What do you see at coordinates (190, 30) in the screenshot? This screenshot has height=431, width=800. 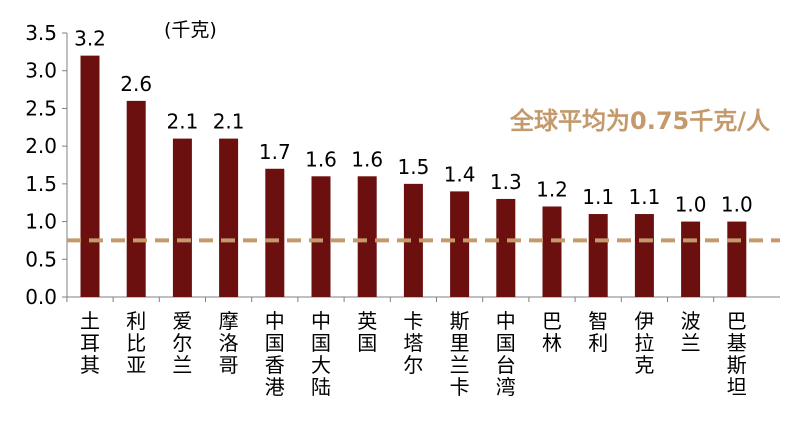 I see `unit-label: (千克)` at bounding box center [190, 30].